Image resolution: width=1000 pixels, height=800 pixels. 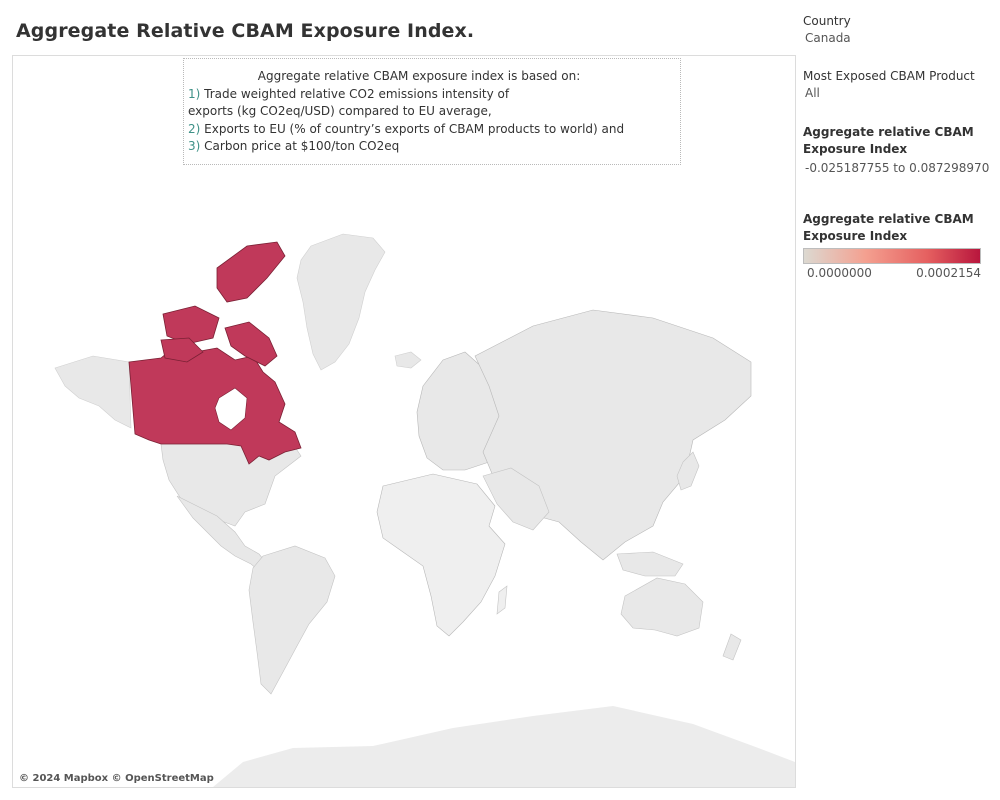 I want to click on annotation-item-number: 1), so click(x=194, y=93).